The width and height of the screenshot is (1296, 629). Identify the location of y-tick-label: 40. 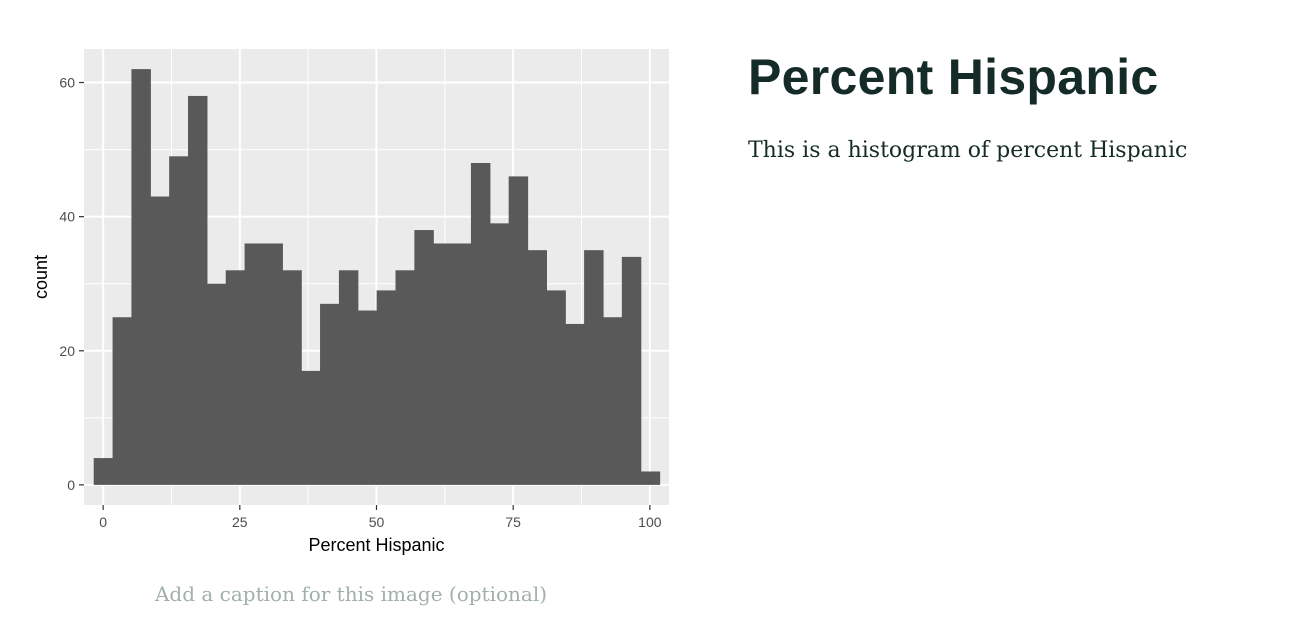
(67, 217).